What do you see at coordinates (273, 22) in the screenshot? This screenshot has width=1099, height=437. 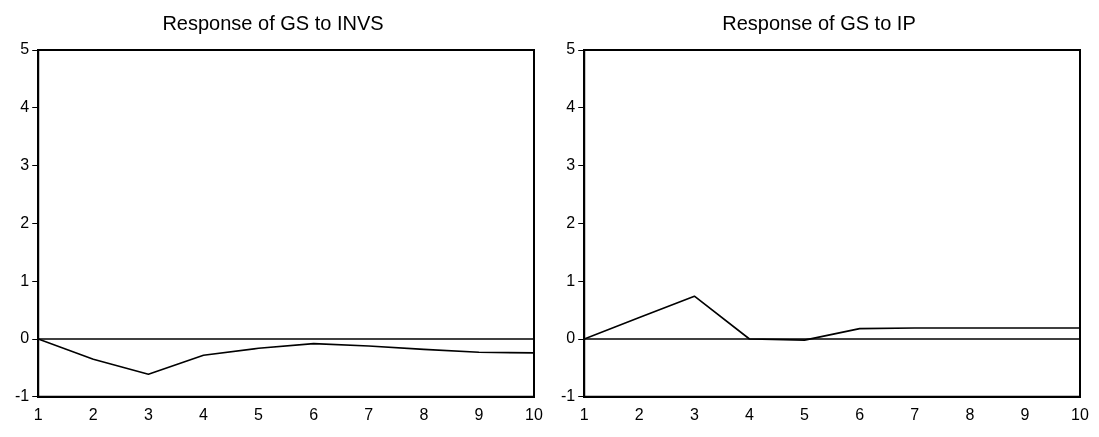 I see `chart-title: Response of GS to INVS` at bounding box center [273, 22].